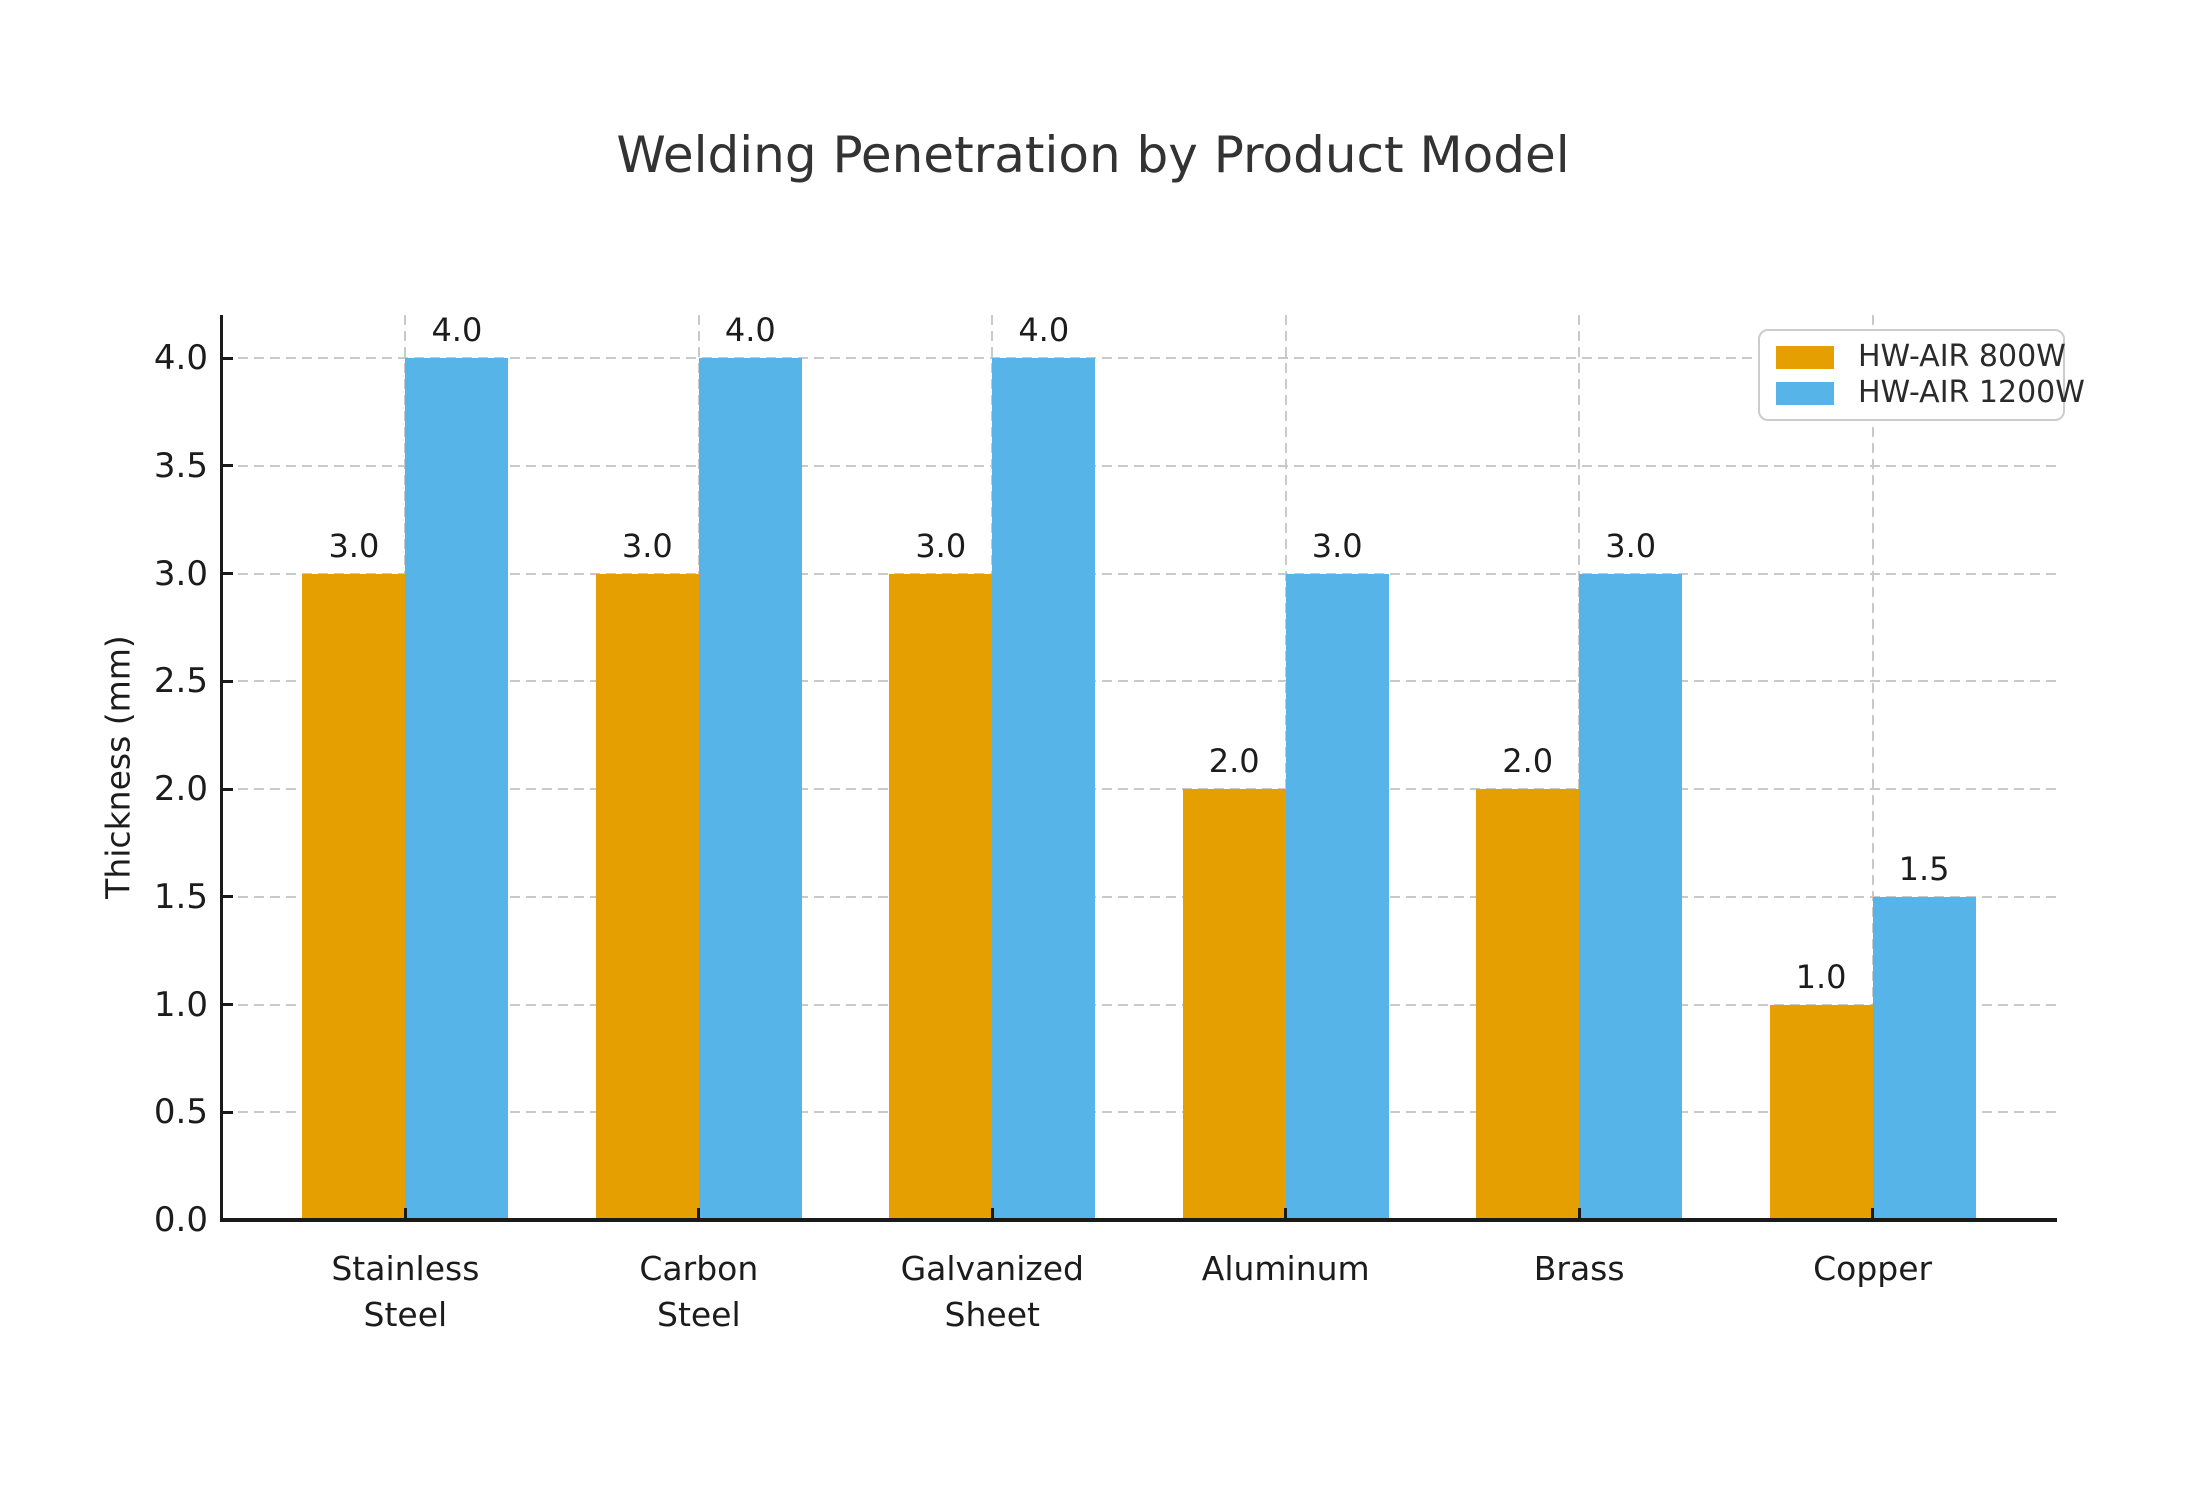  Describe the element at coordinates (1962, 356) in the screenshot. I see `legend-label: HW-AIR 800W` at that location.